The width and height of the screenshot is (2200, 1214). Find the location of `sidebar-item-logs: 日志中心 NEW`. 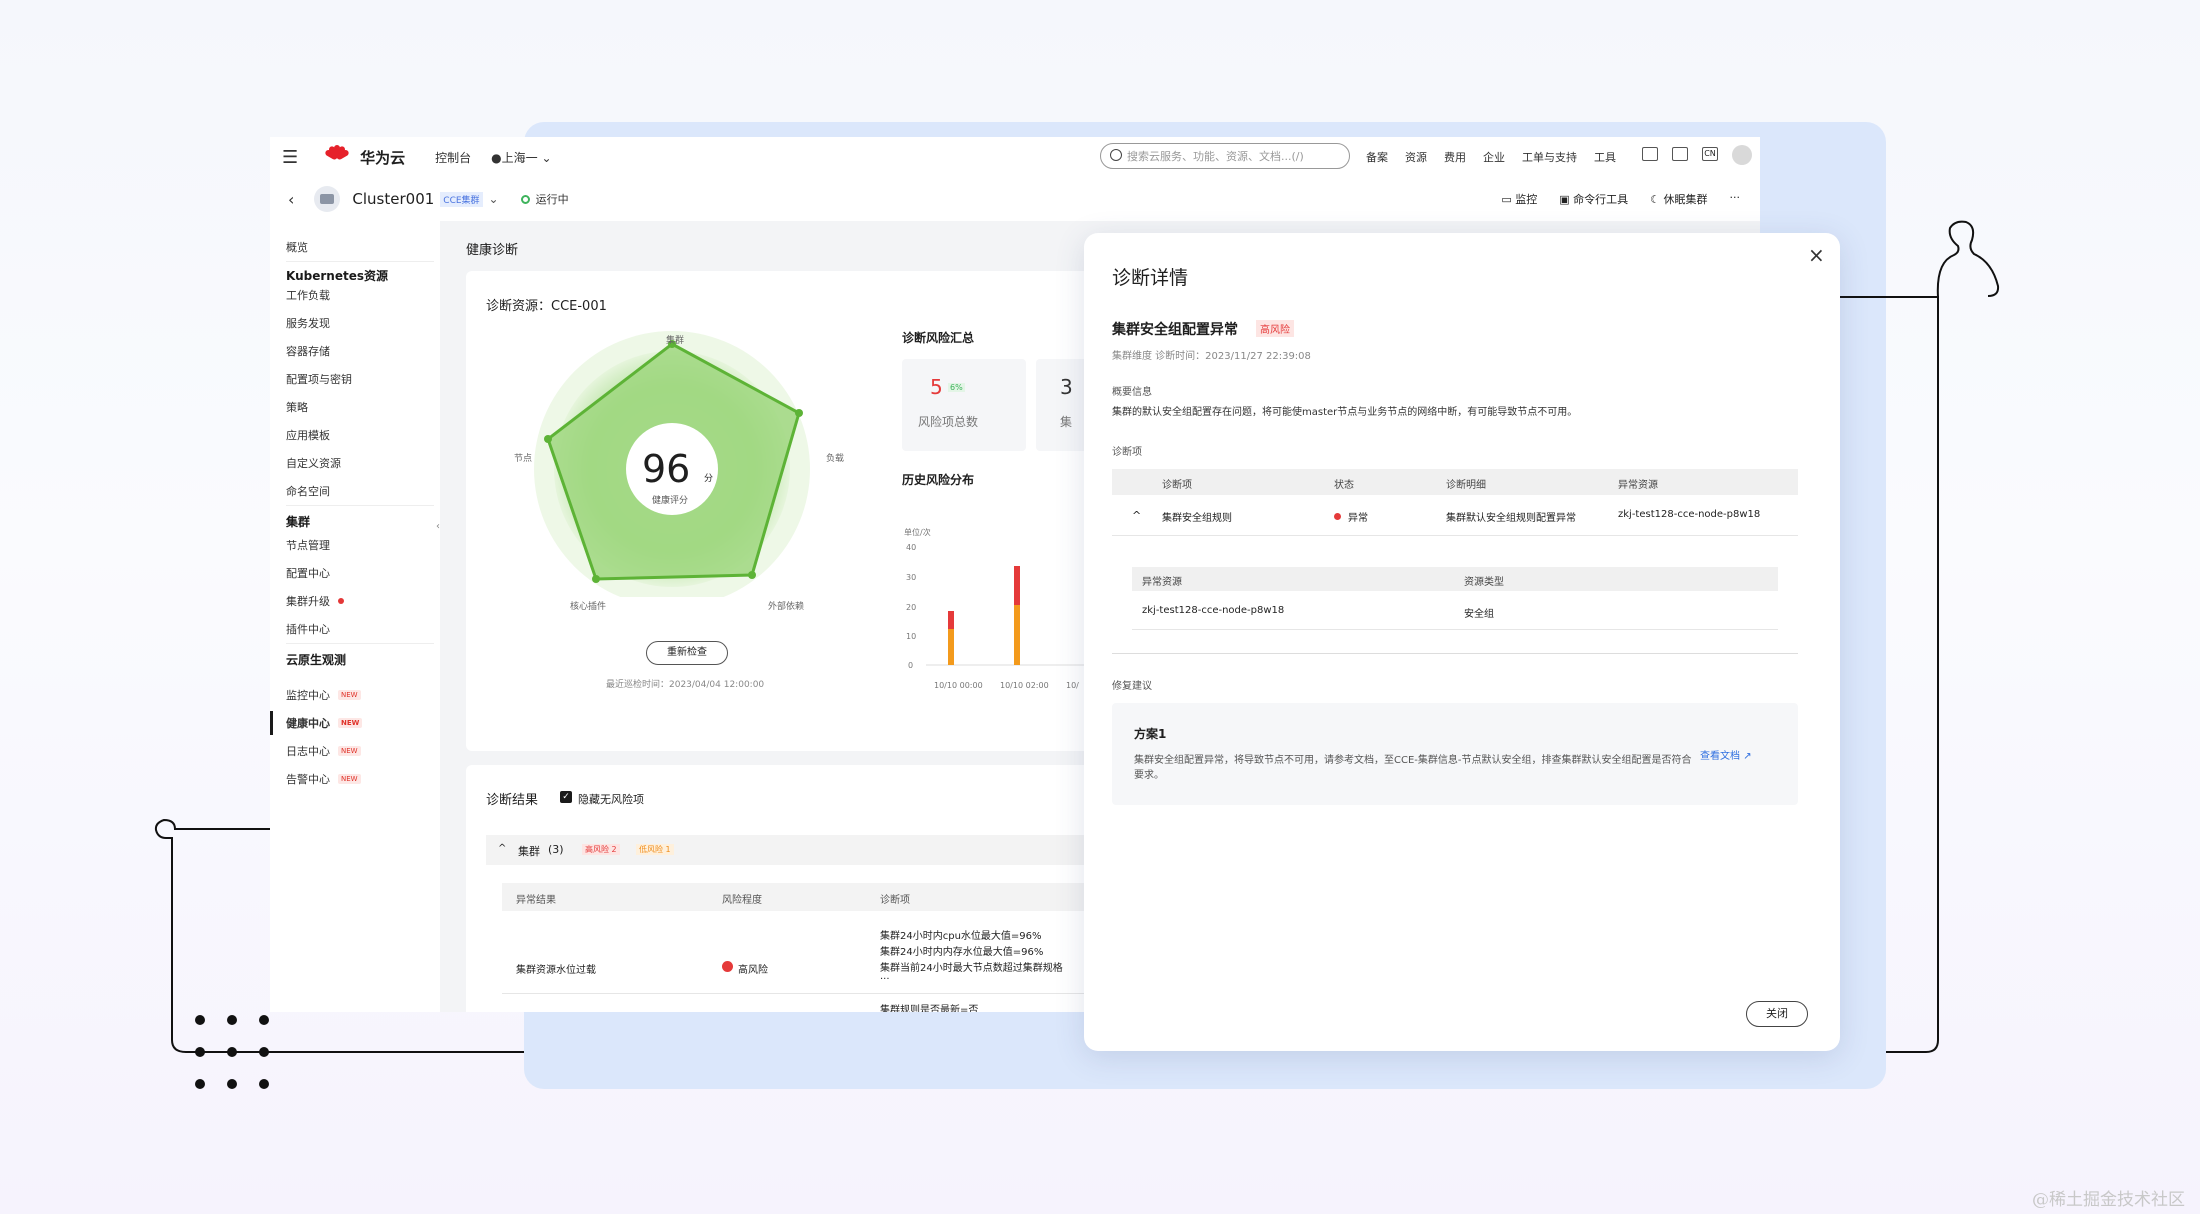

sidebar-item-logs: 日志中心 NEW is located at coordinates (323, 751).